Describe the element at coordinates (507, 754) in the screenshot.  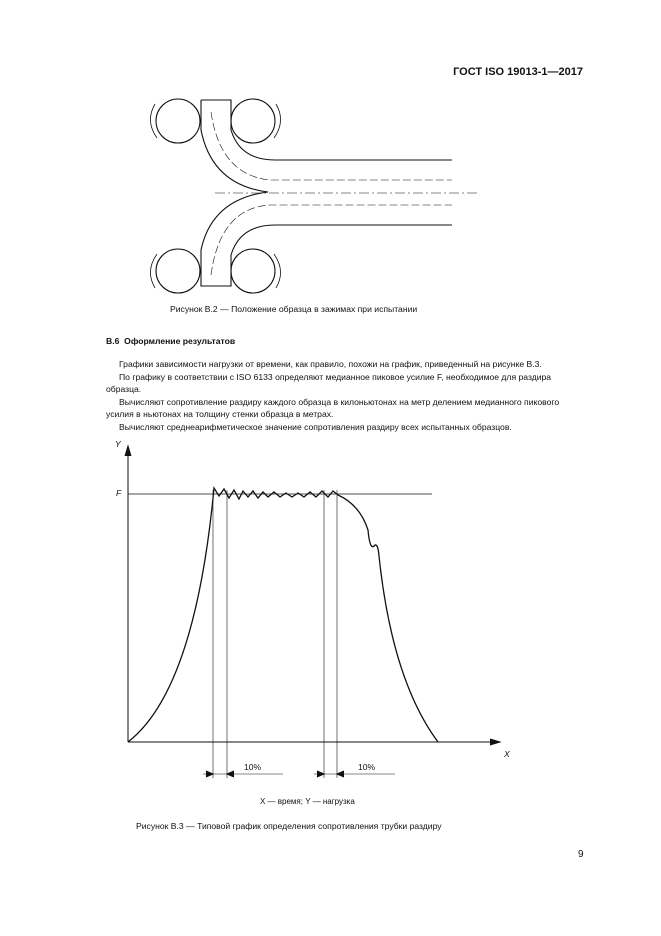
I see `x-axis-label: X` at that location.